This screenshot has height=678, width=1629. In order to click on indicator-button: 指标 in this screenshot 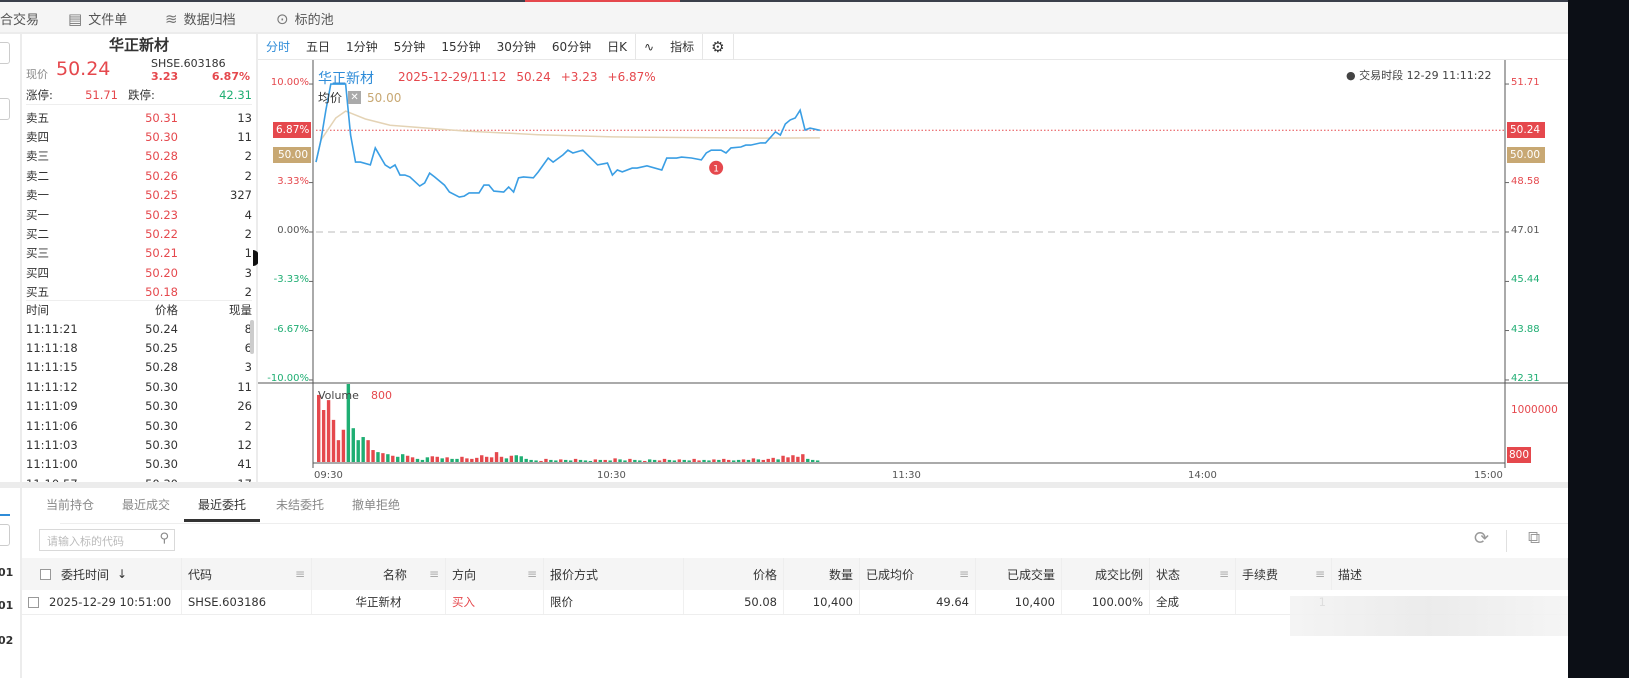, I will do `click(682, 46)`.